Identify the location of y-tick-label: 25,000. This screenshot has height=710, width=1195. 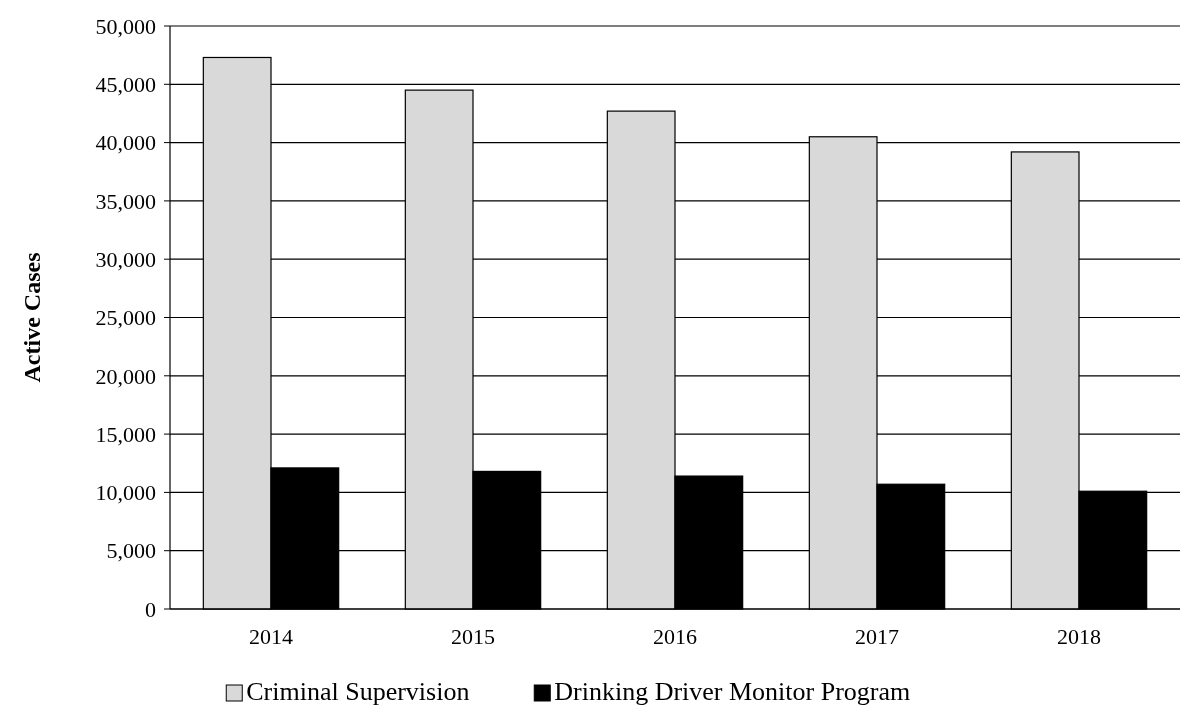
(125, 318).